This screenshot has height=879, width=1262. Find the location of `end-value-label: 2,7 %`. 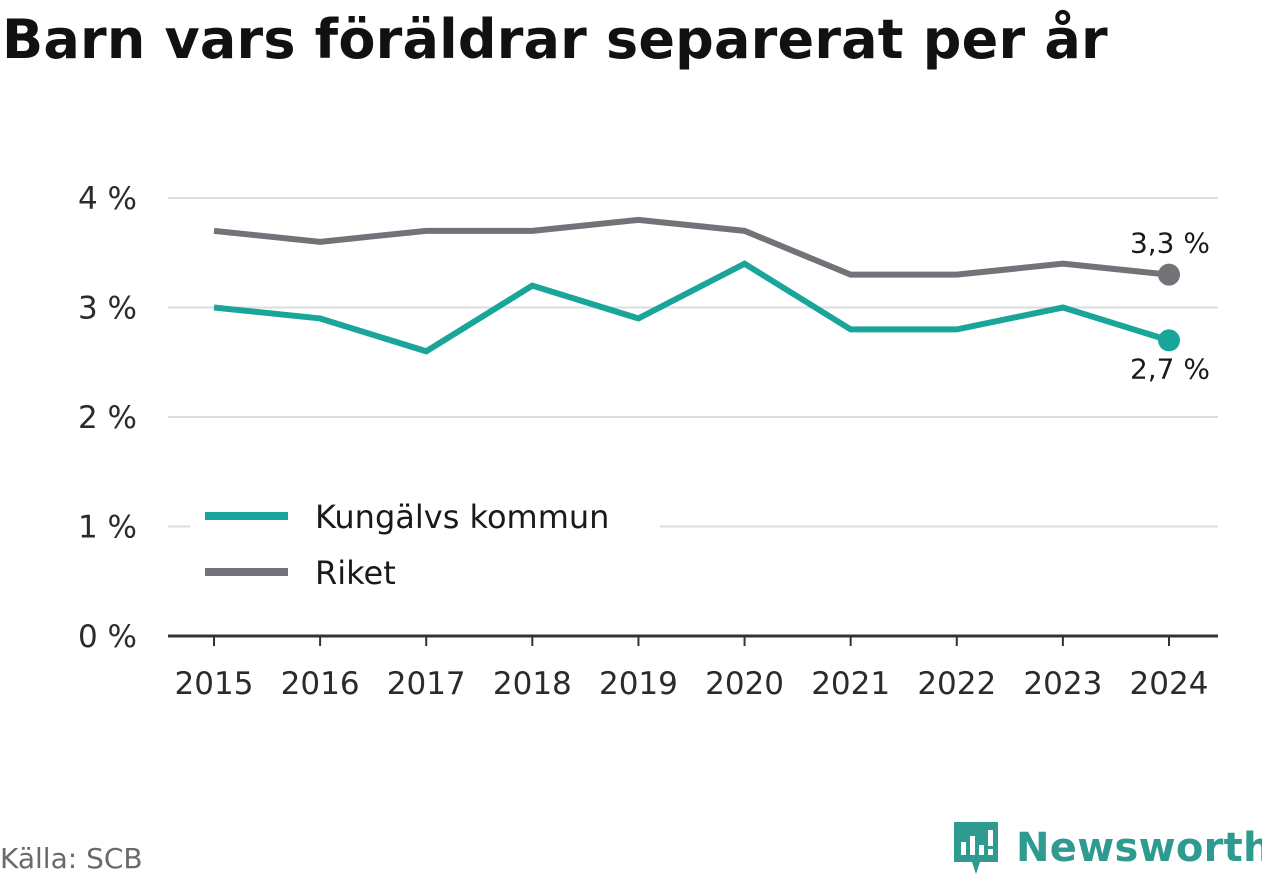

end-value-label: 2,7 % is located at coordinates (1170, 368).